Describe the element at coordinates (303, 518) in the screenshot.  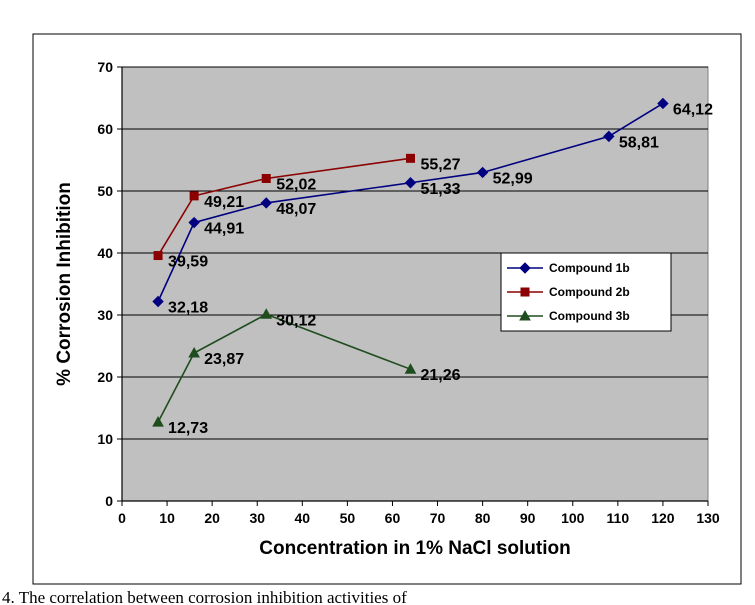
I see `x-tick-label: 40` at that location.